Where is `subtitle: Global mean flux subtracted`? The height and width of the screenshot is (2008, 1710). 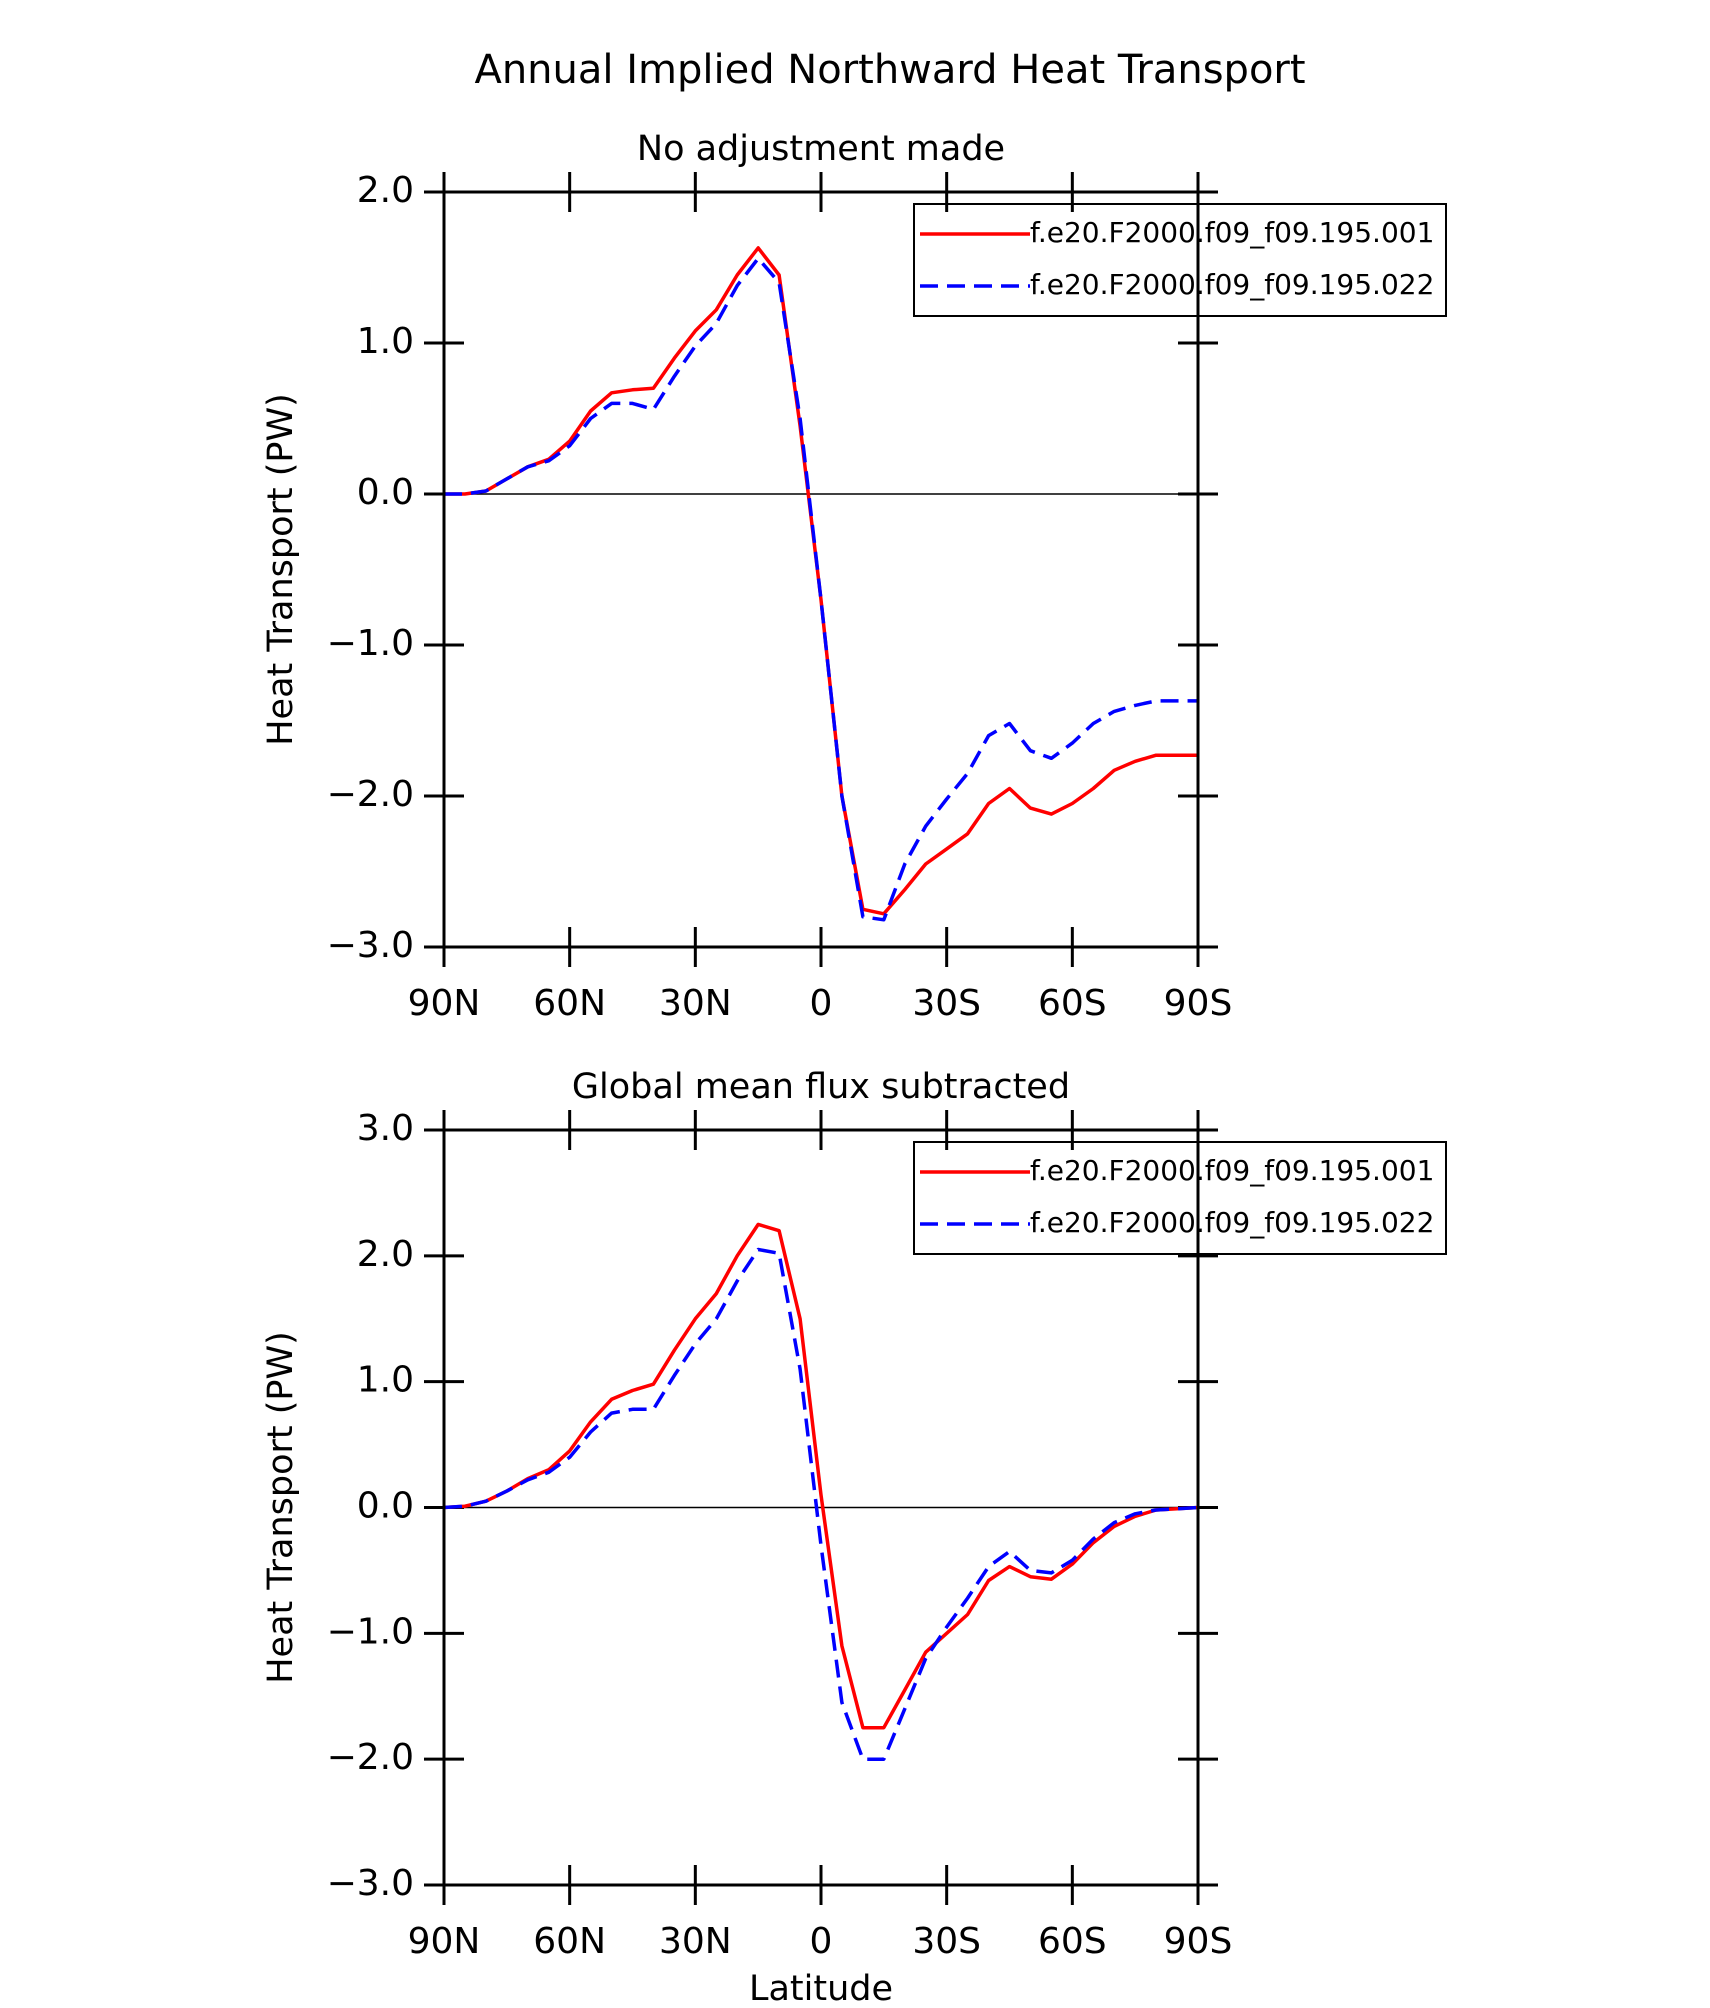
subtitle: Global mean flux subtracted is located at coordinates (821, 1087).